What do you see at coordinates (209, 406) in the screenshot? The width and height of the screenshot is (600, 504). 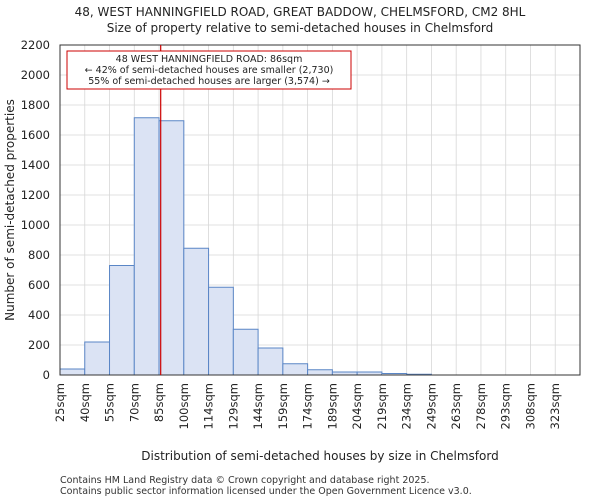 I see `x-tick-label: 114sqm` at bounding box center [209, 406].